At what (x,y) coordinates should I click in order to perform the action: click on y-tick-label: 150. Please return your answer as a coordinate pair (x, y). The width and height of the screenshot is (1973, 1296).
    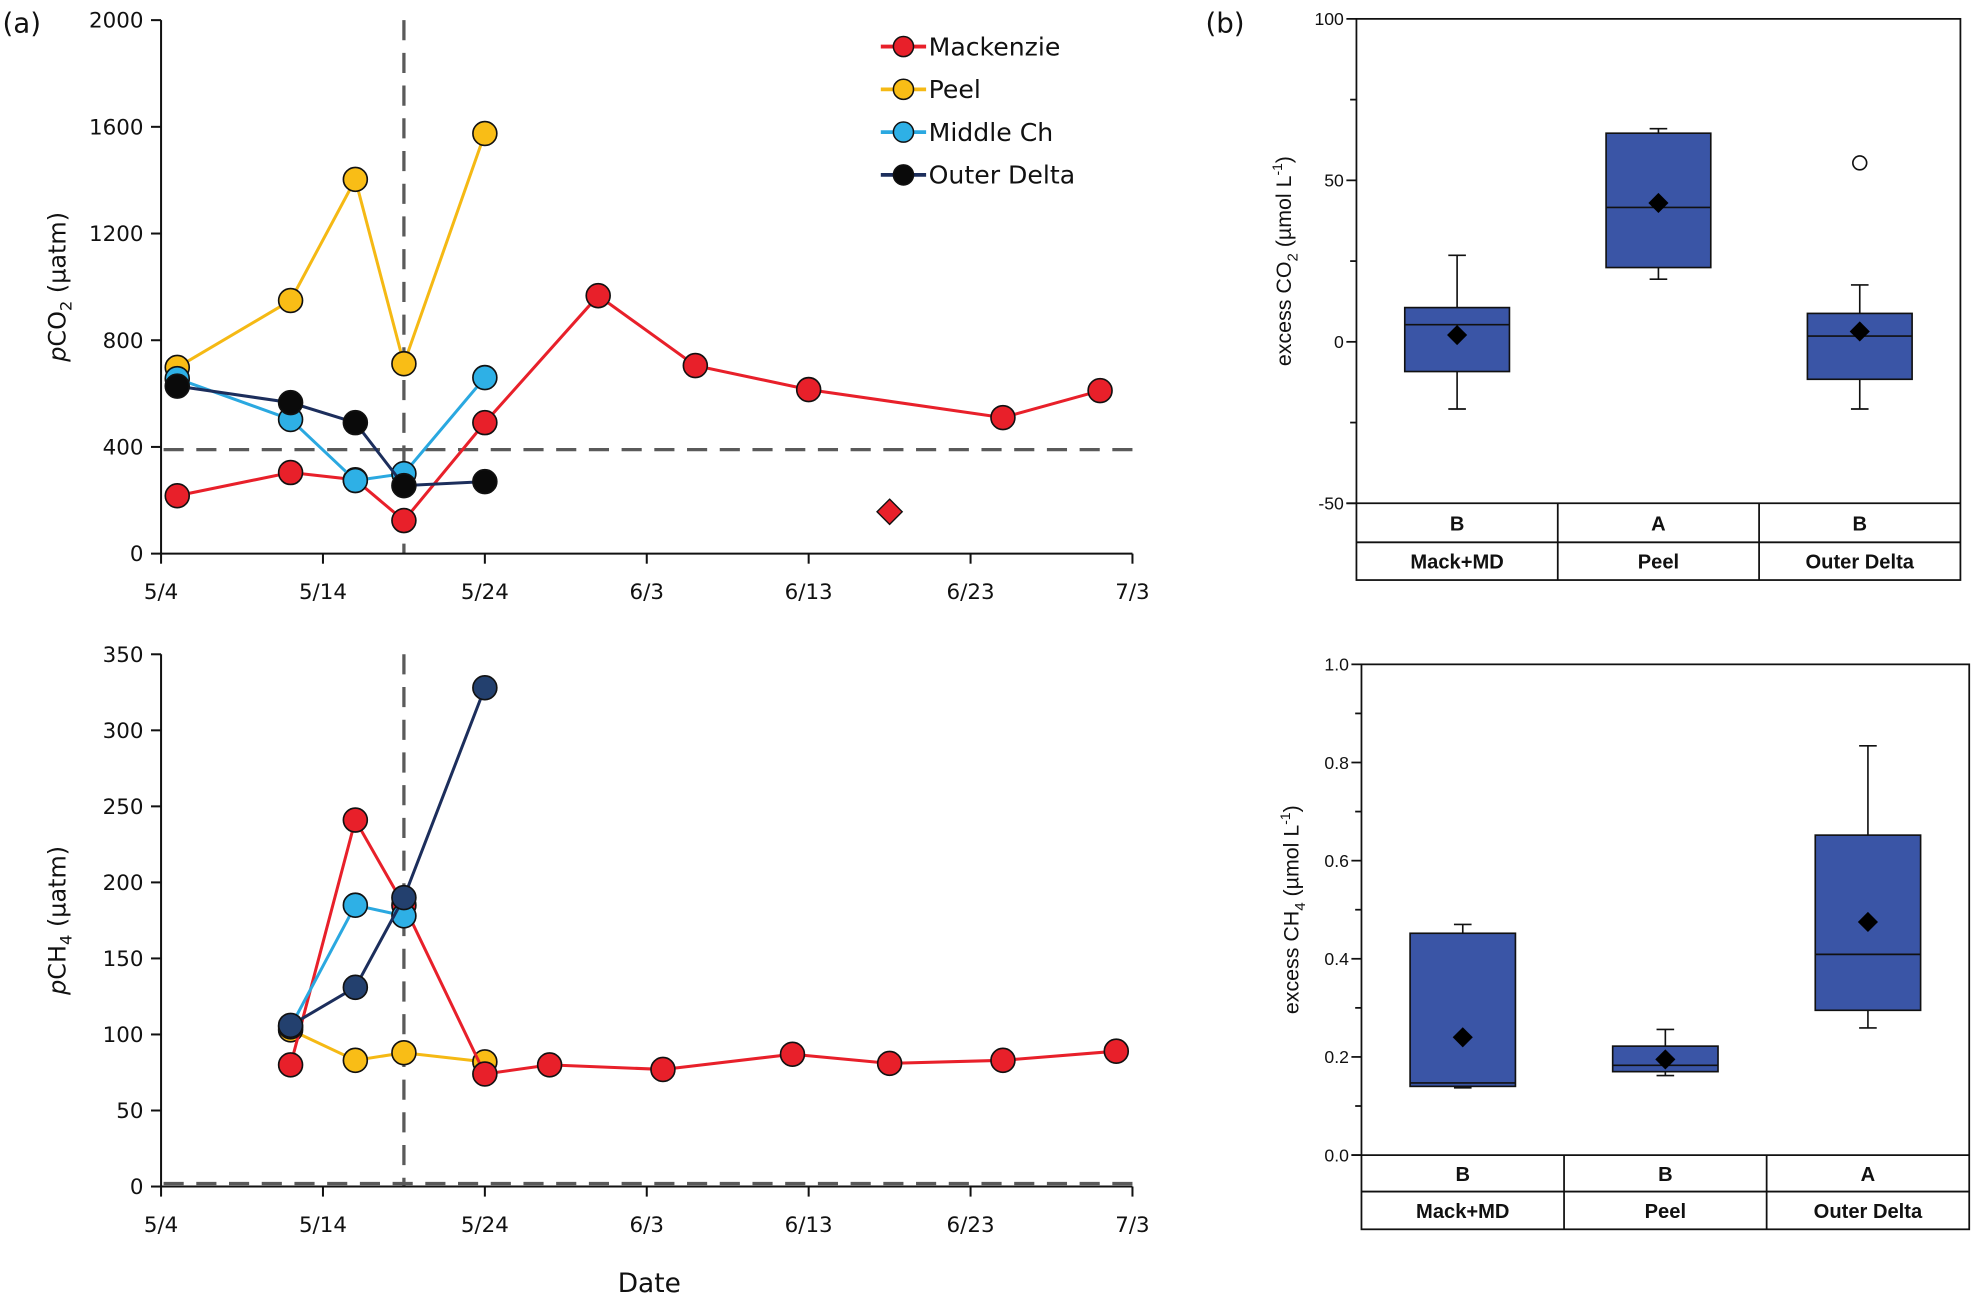
    Looking at the image, I should click on (123, 959).